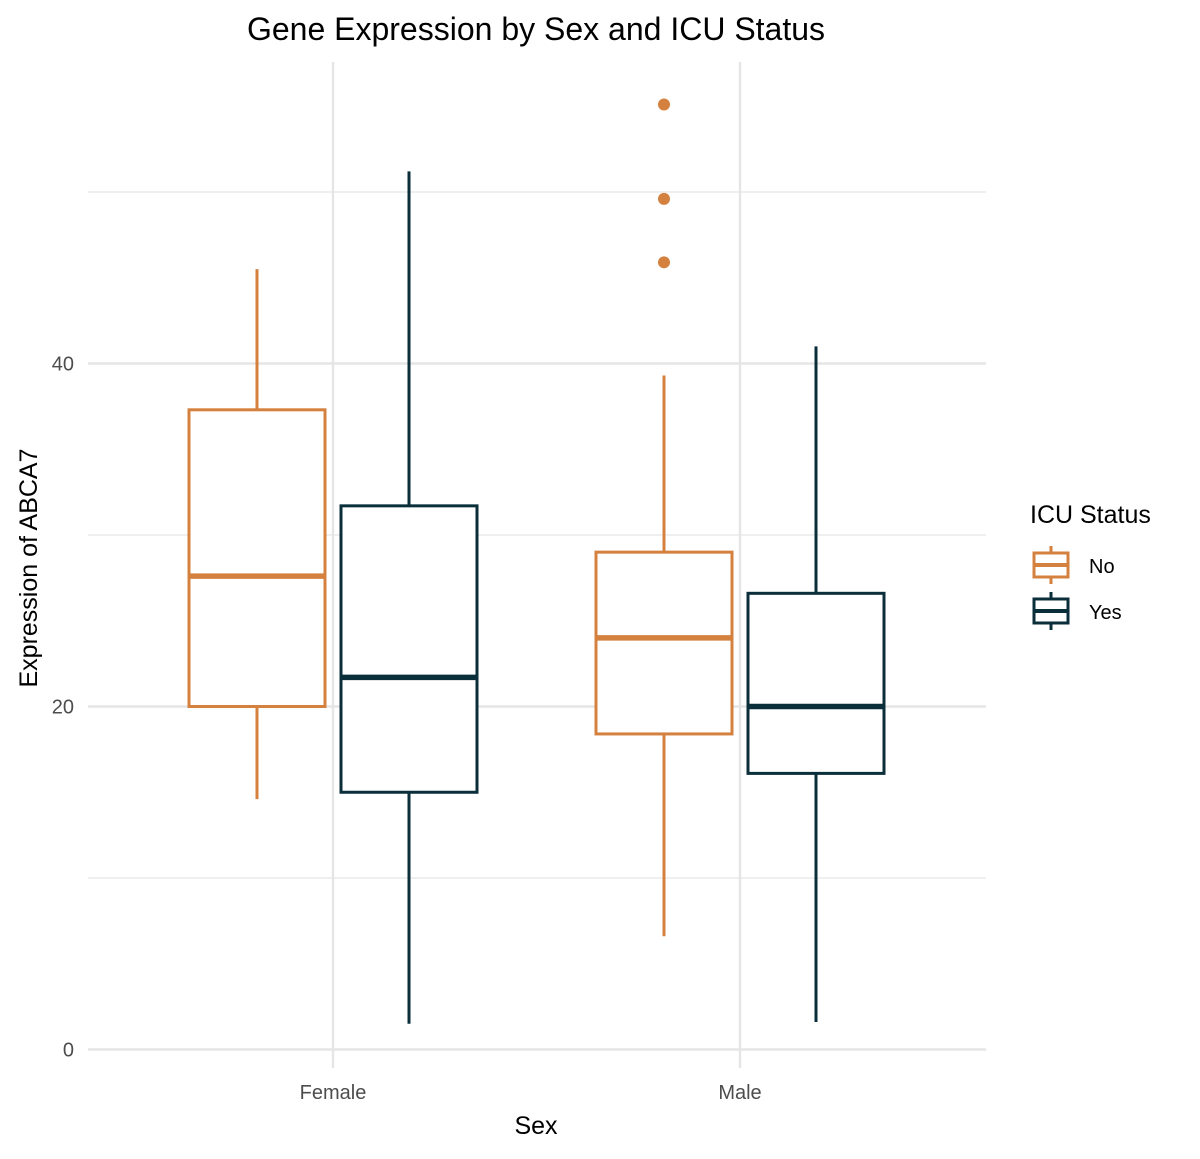  Describe the element at coordinates (68, 1051) in the screenshot. I see `y-tick-label: 0` at that location.